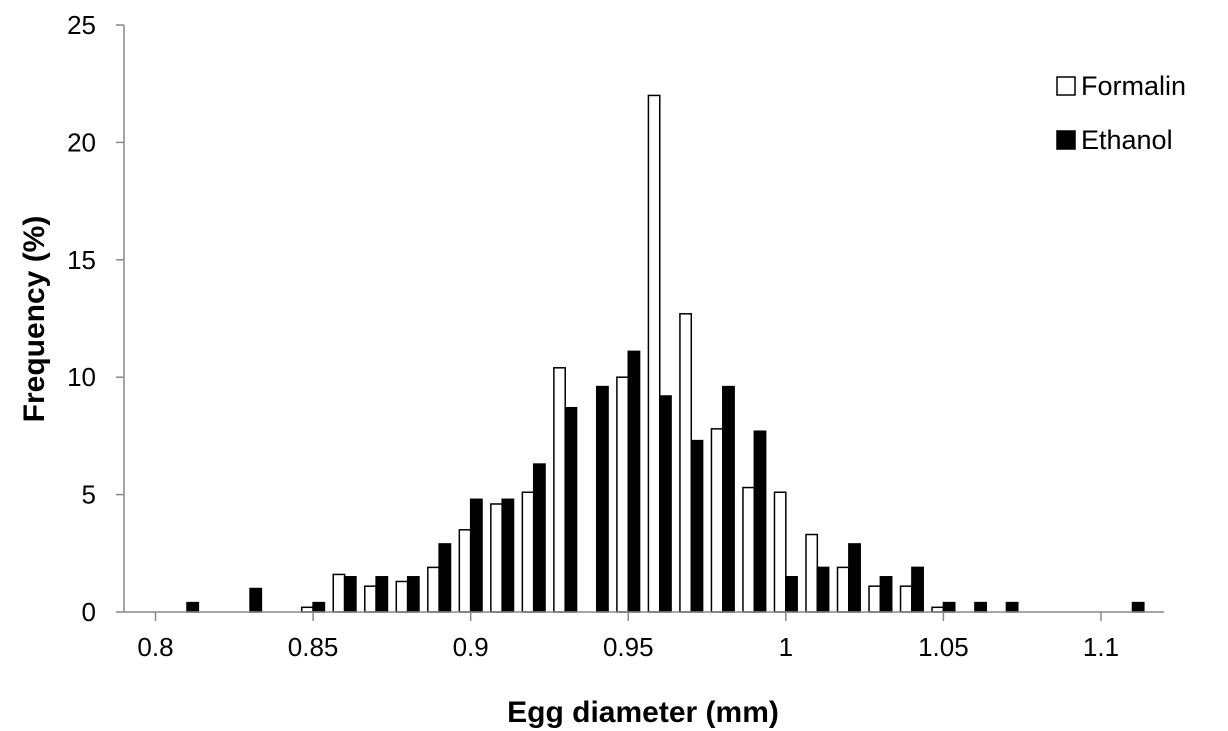 The height and width of the screenshot is (731, 1228). I want to click on x-tick-label: 0.9, so click(471, 647).